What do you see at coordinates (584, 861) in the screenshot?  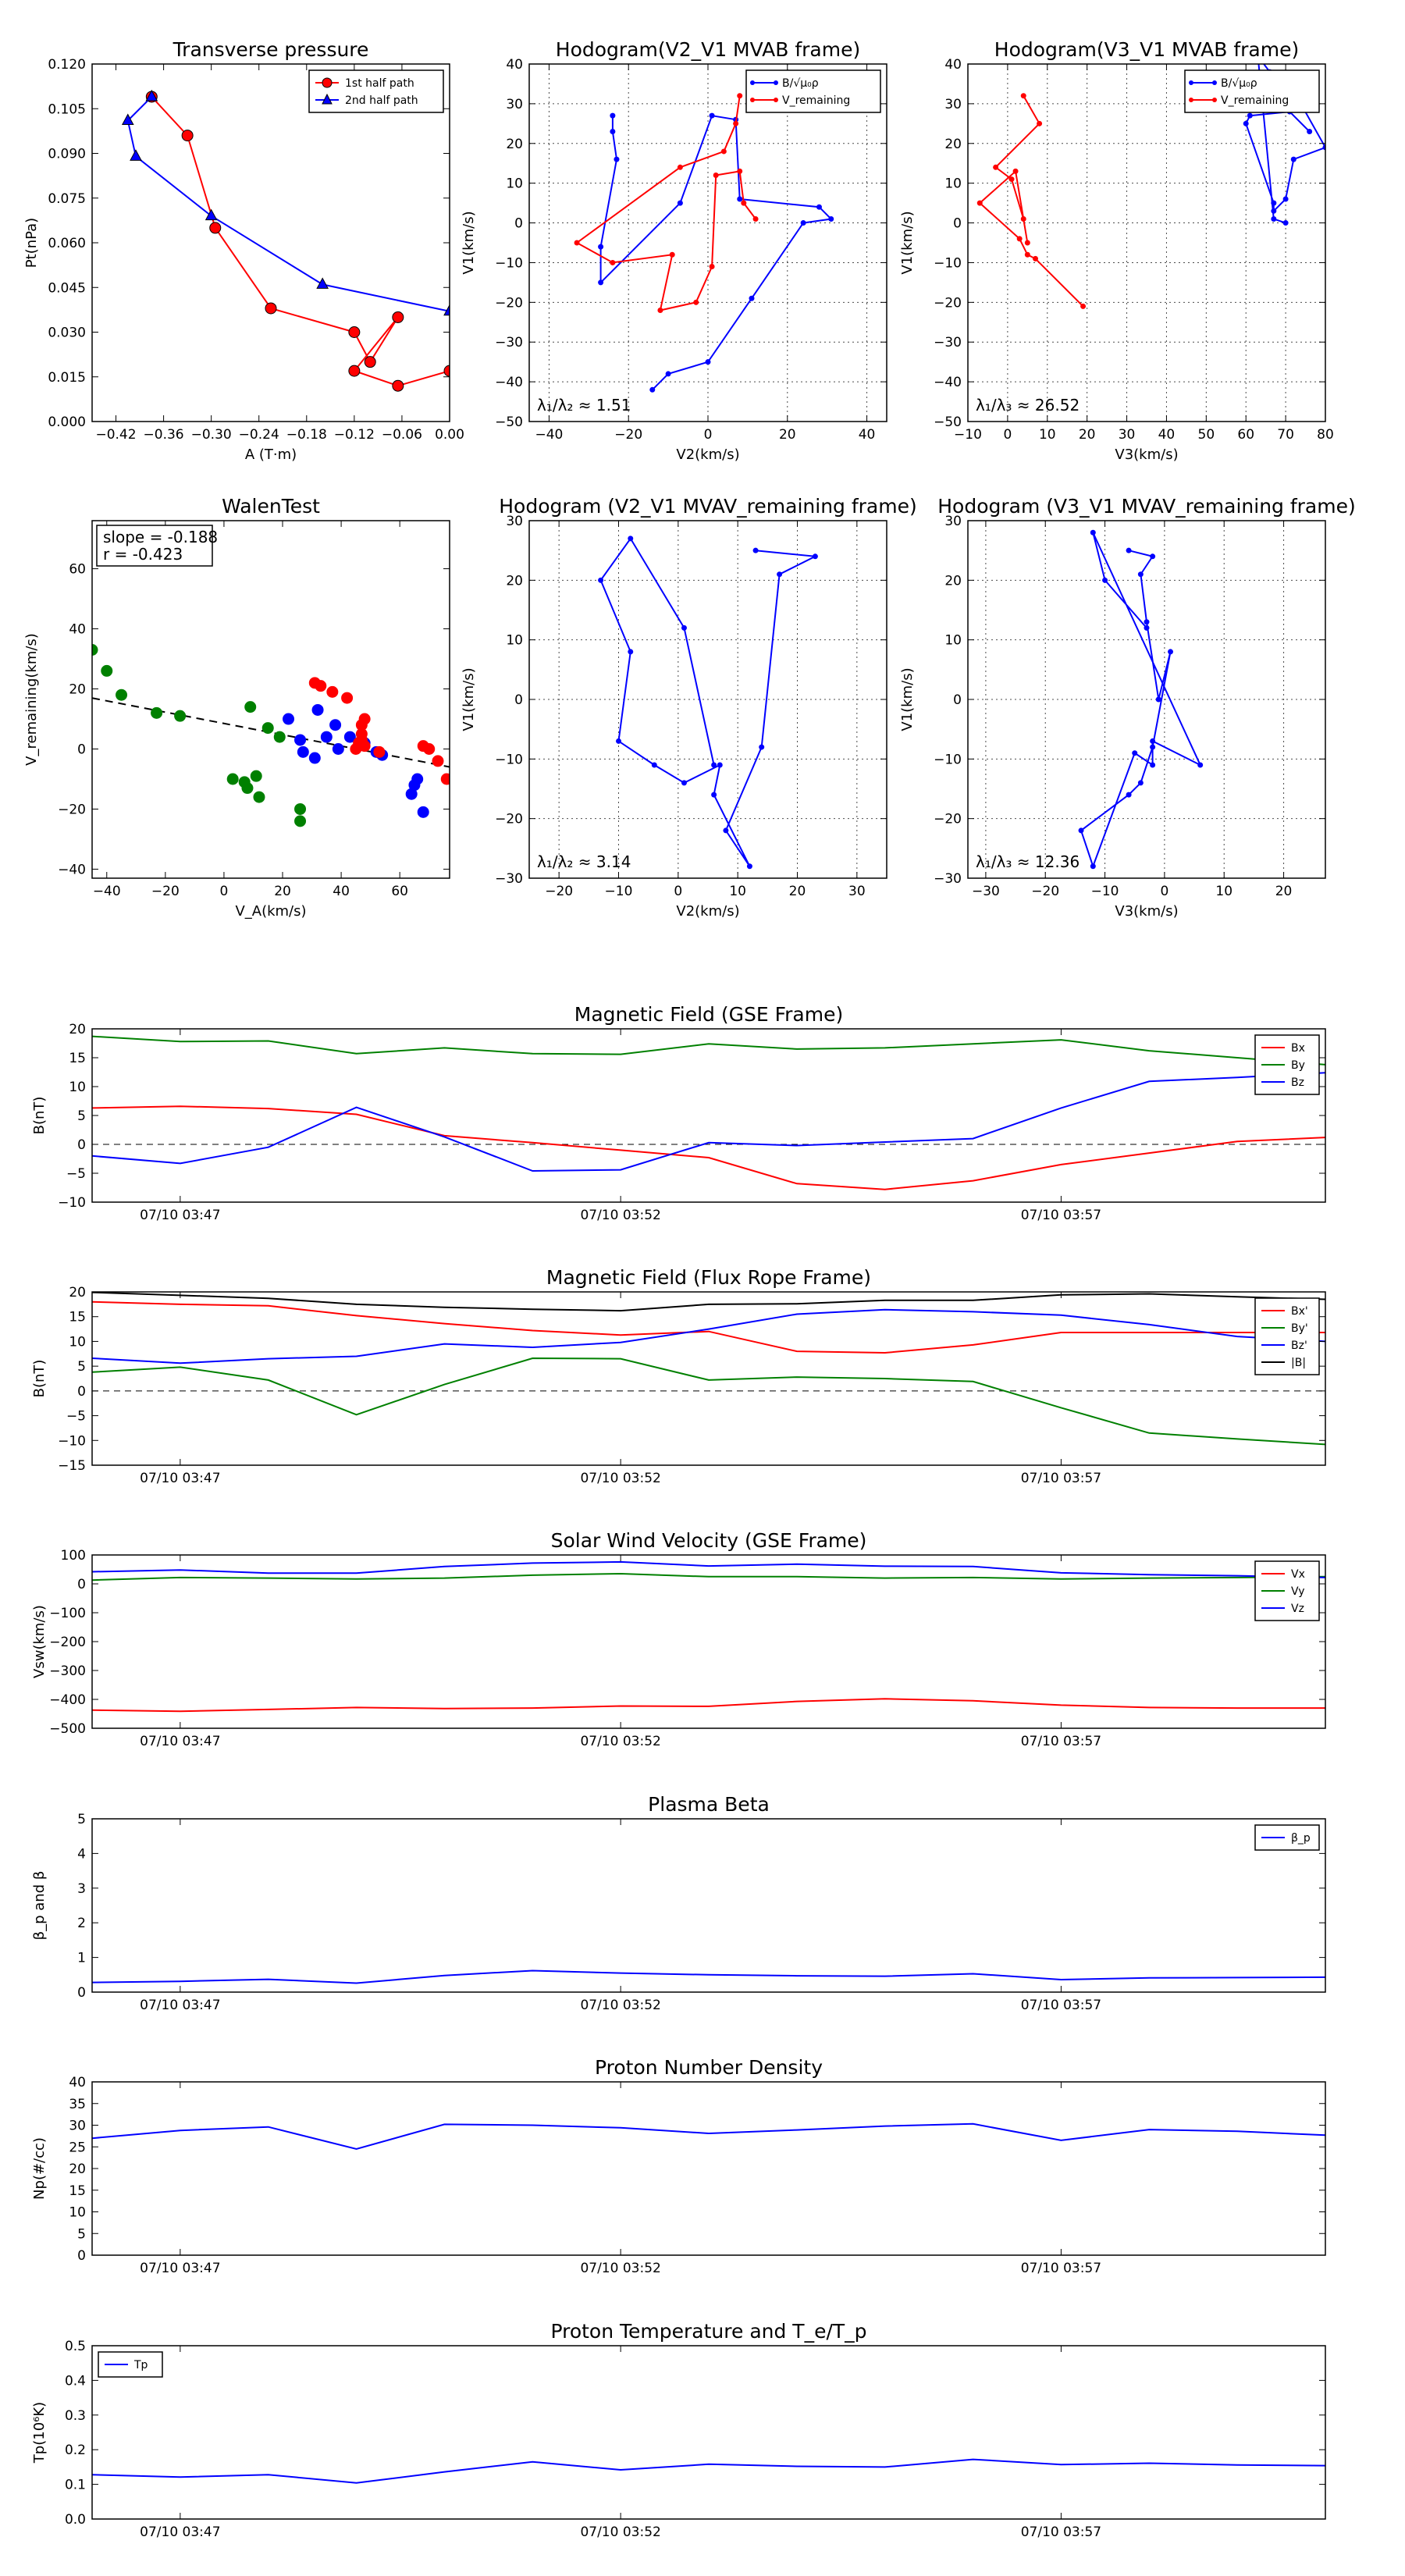 I see `annotation-text: λ₁/λ₂ ≈ 3.14` at bounding box center [584, 861].